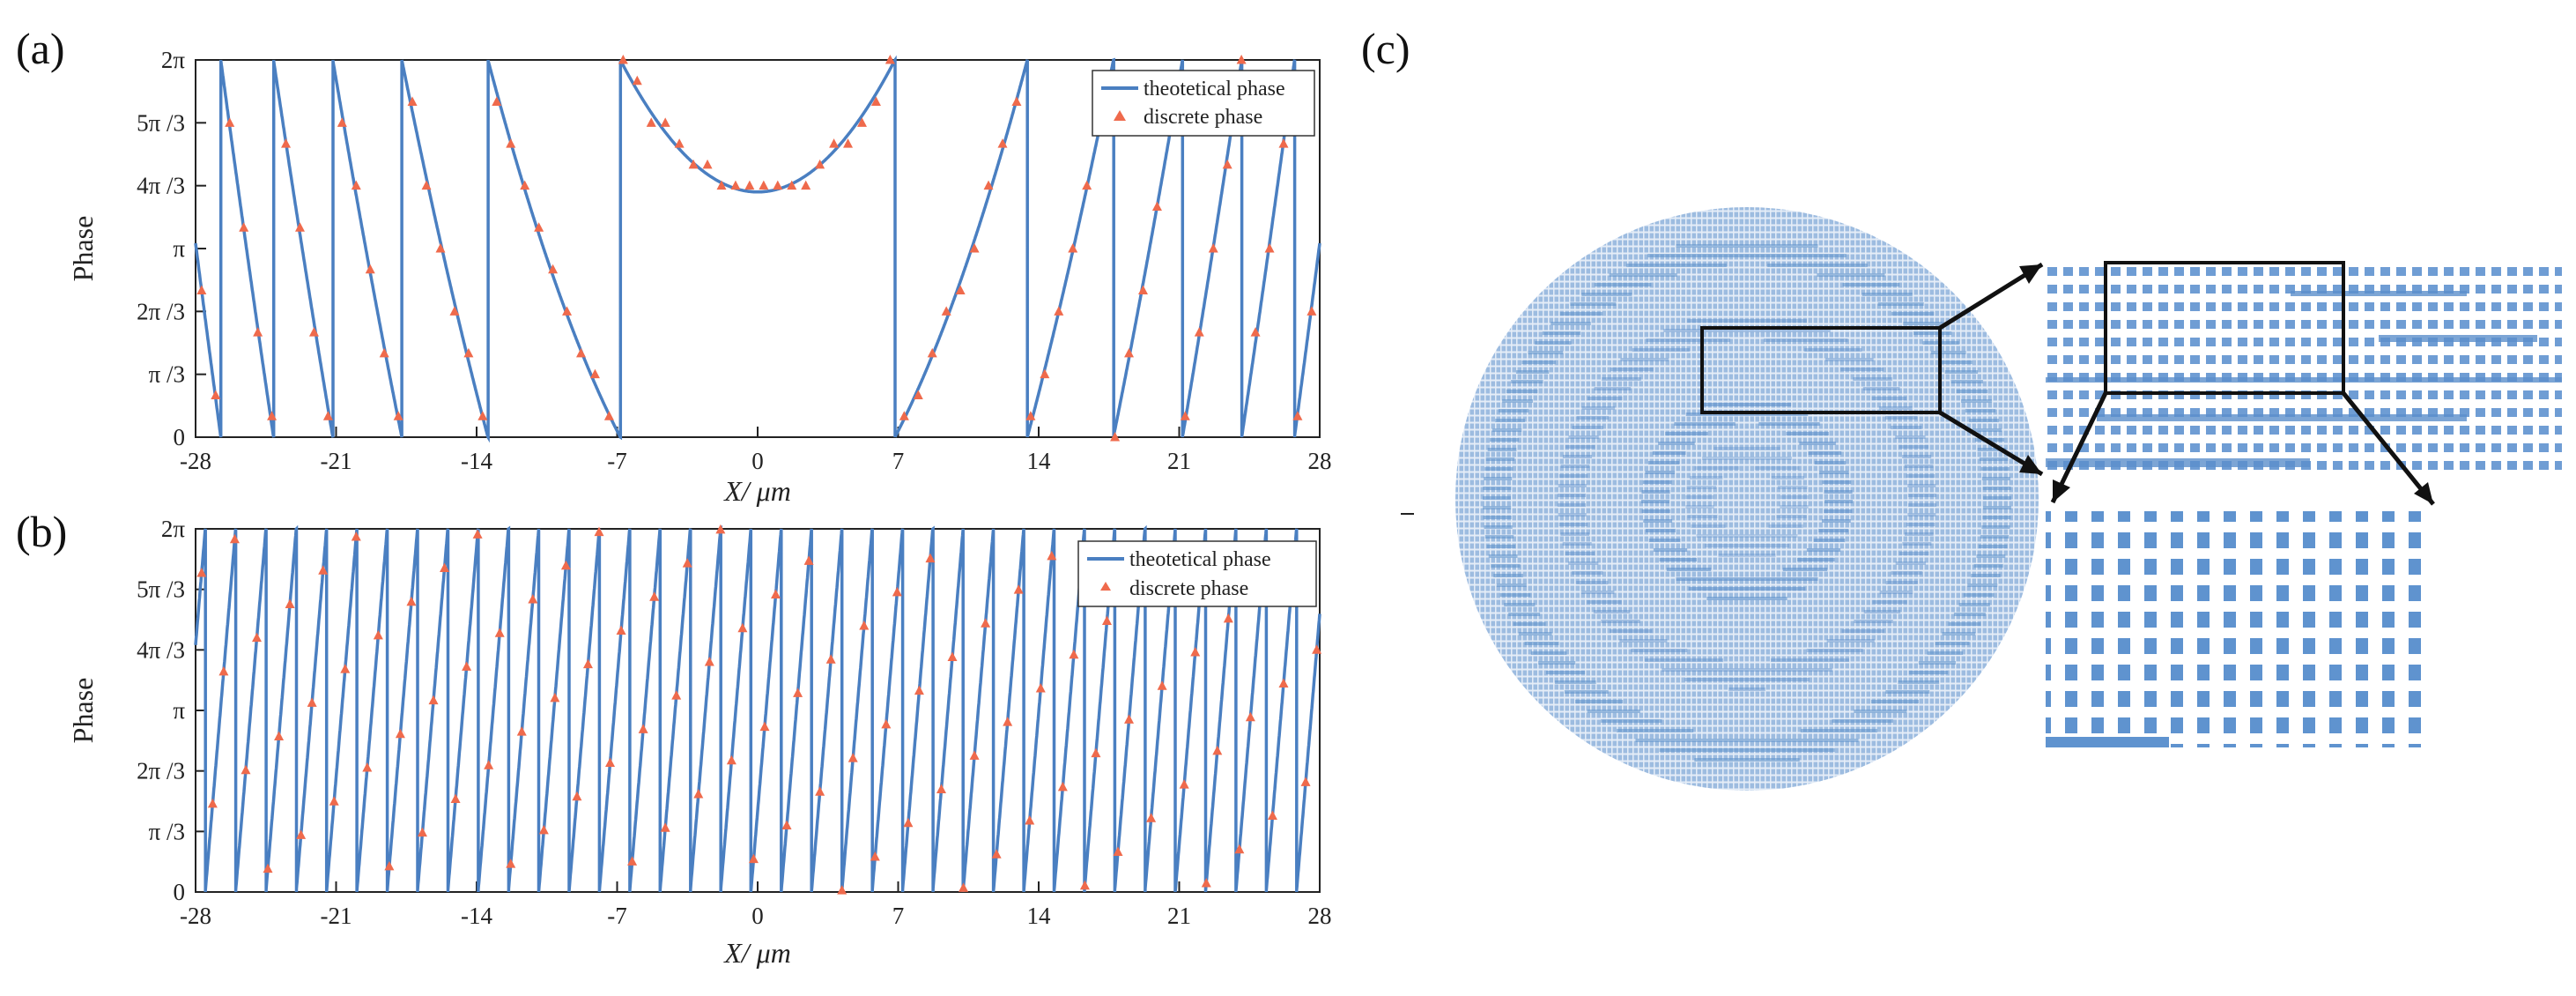 This screenshot has height=996, width=2576. Describe the element at coordinates (757, 491) in the screenshot. I see `chart-a-xlabel: X/ μm` at that location.